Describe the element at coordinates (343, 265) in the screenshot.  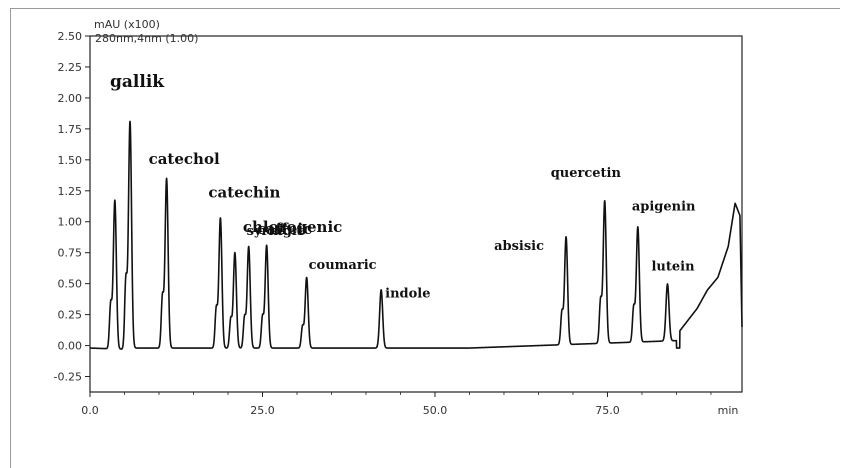
I see `peak-label-coumaric: coumaric` at that location.